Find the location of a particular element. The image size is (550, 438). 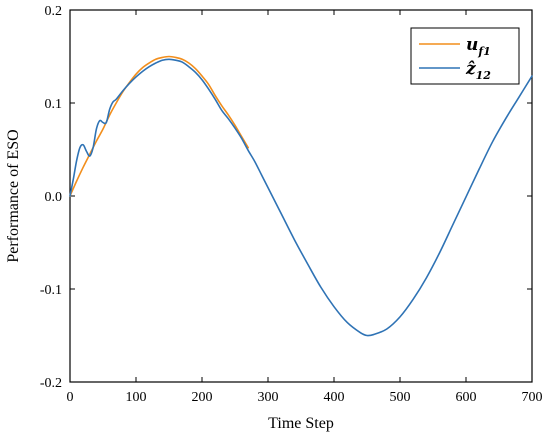

legend-entry-z-hat-12: ẑ12 is located at coordinates (478, 70).